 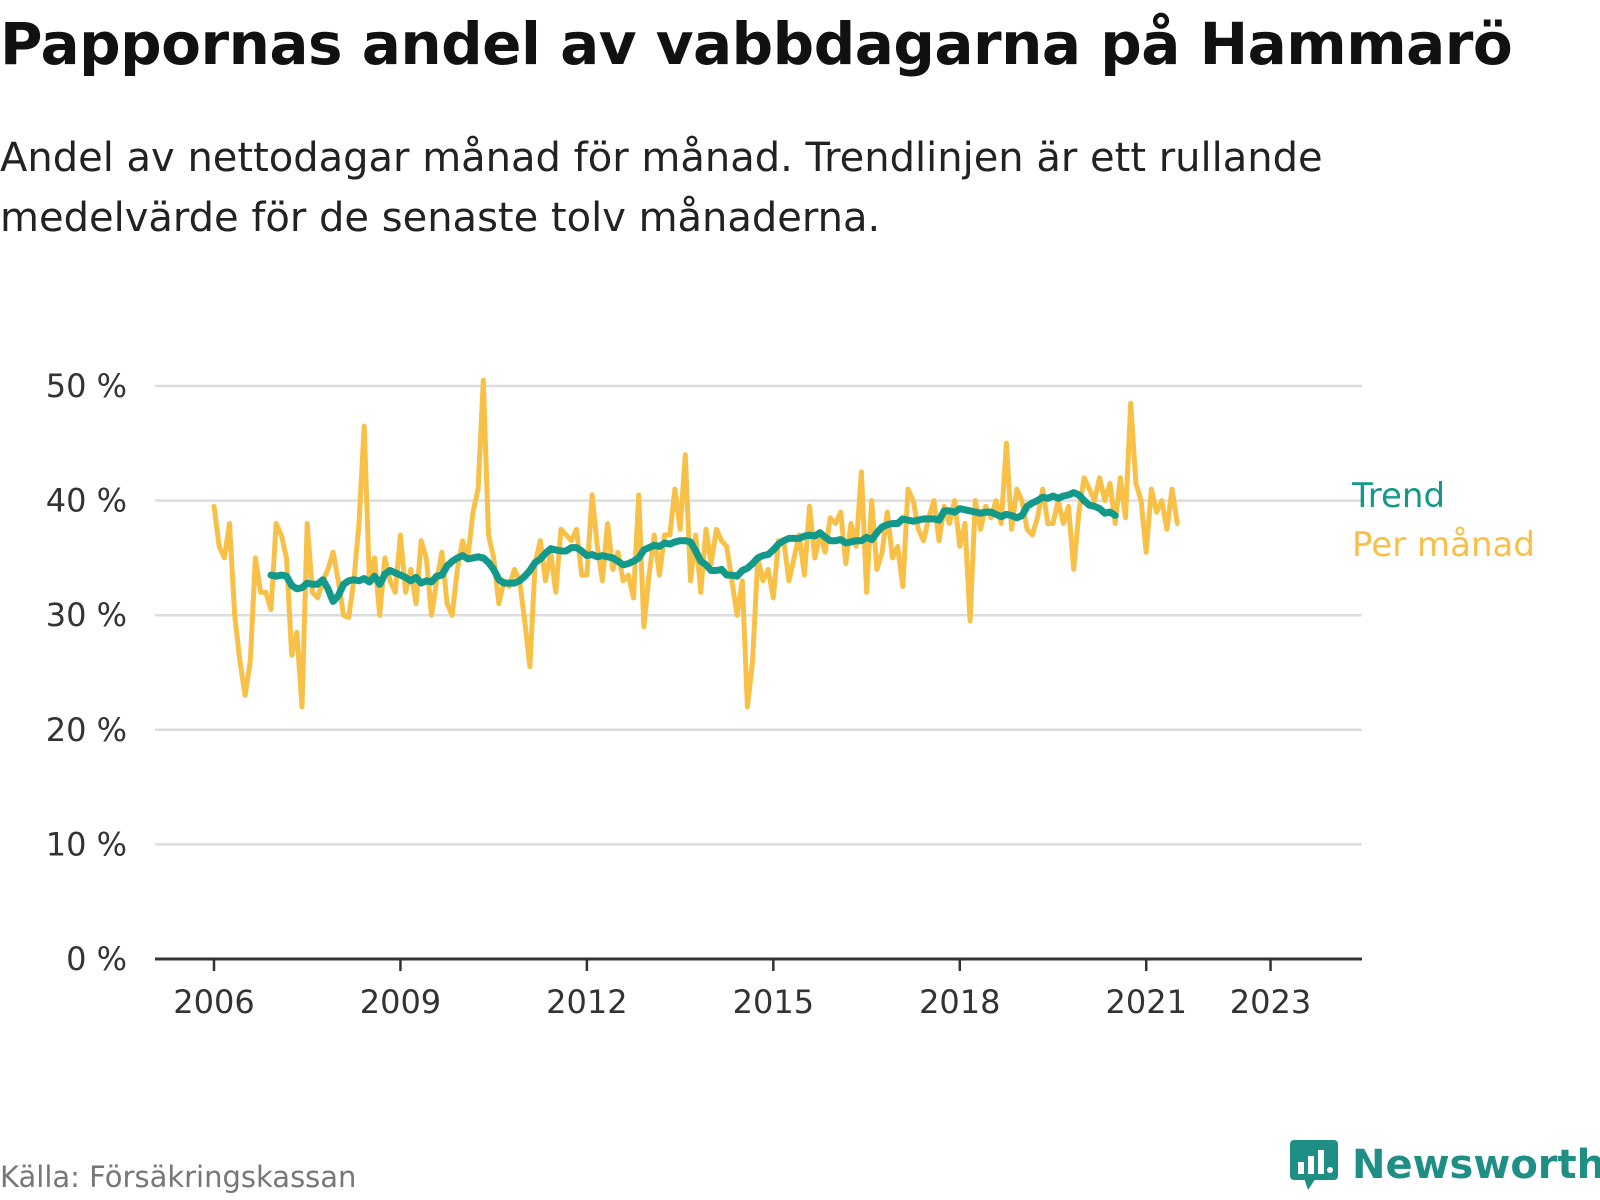 I want to click on y-axis: 0 % 10 % 20 % 30 % 40 % 50 %, so click(x=86, y=672).